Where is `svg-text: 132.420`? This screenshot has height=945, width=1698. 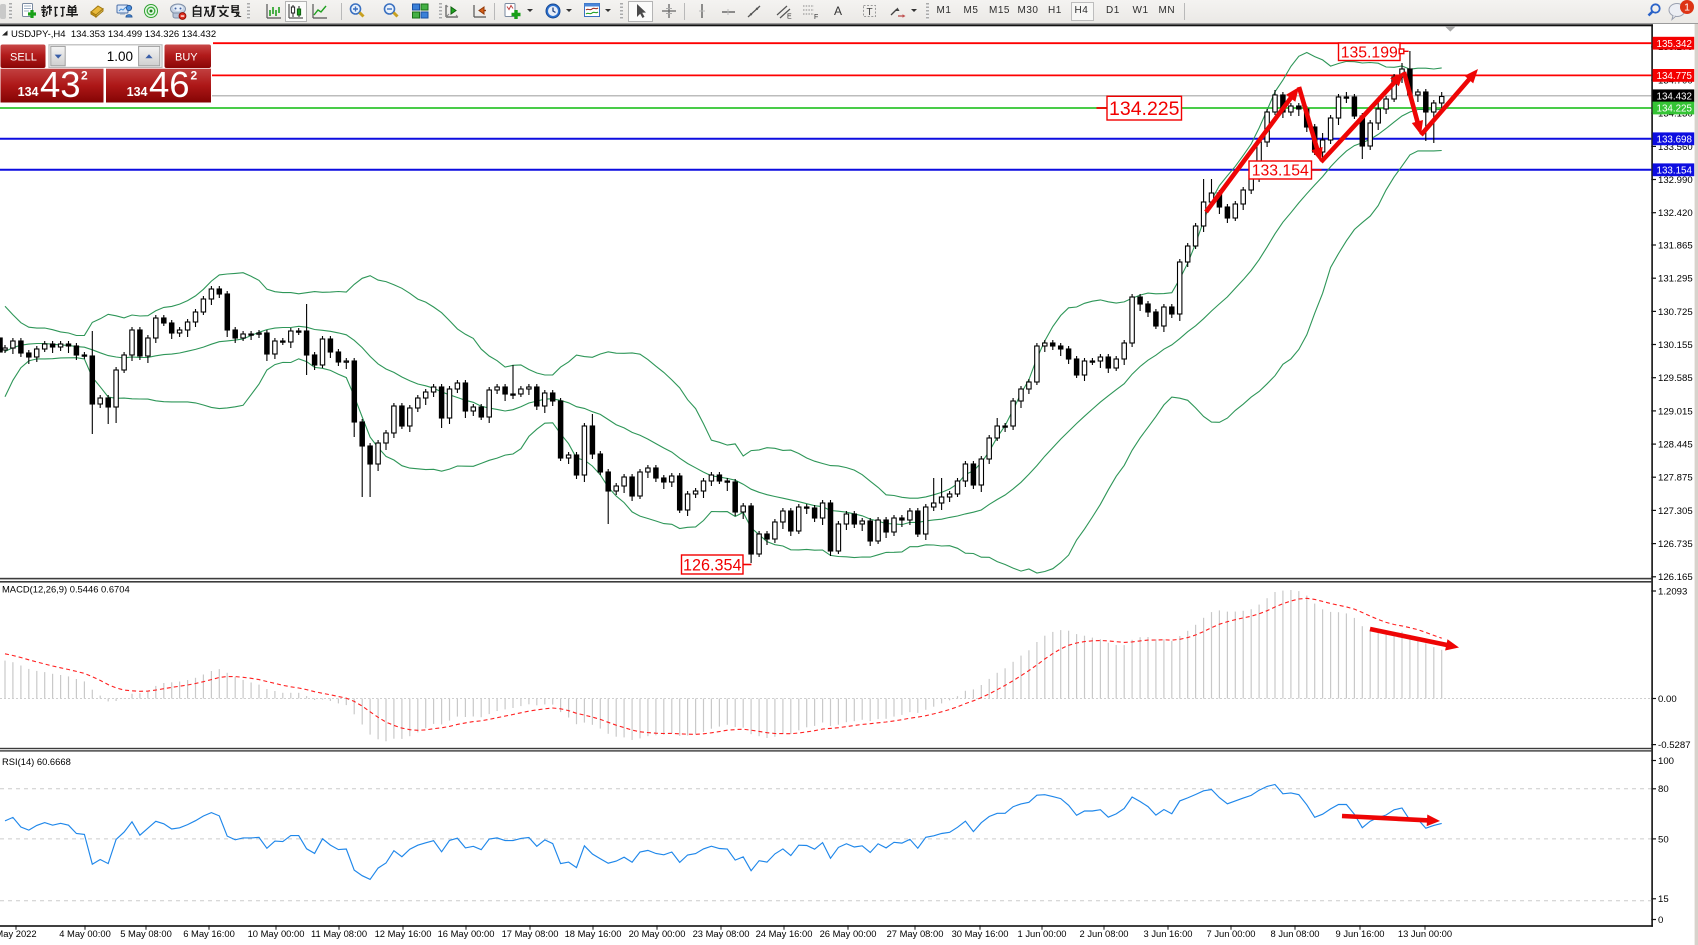 svg-text: 132.420 is located at coordinates (1675, 213).